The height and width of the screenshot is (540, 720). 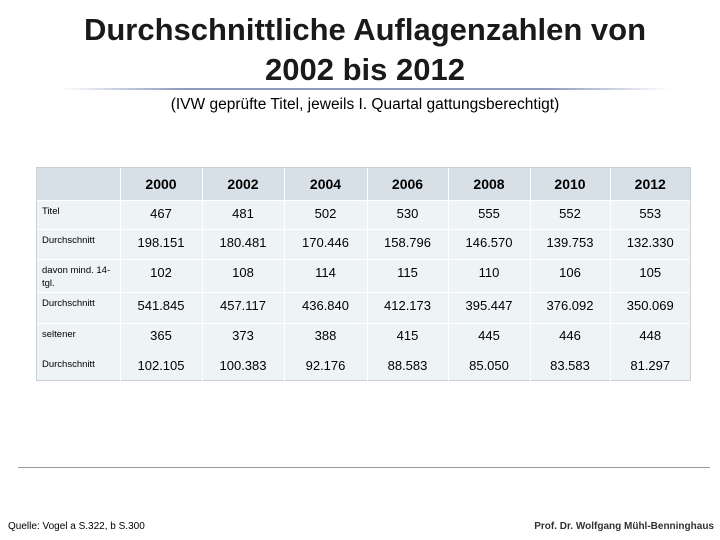 I want to click on table-cell: 350.069, so click(x=650, y=307).